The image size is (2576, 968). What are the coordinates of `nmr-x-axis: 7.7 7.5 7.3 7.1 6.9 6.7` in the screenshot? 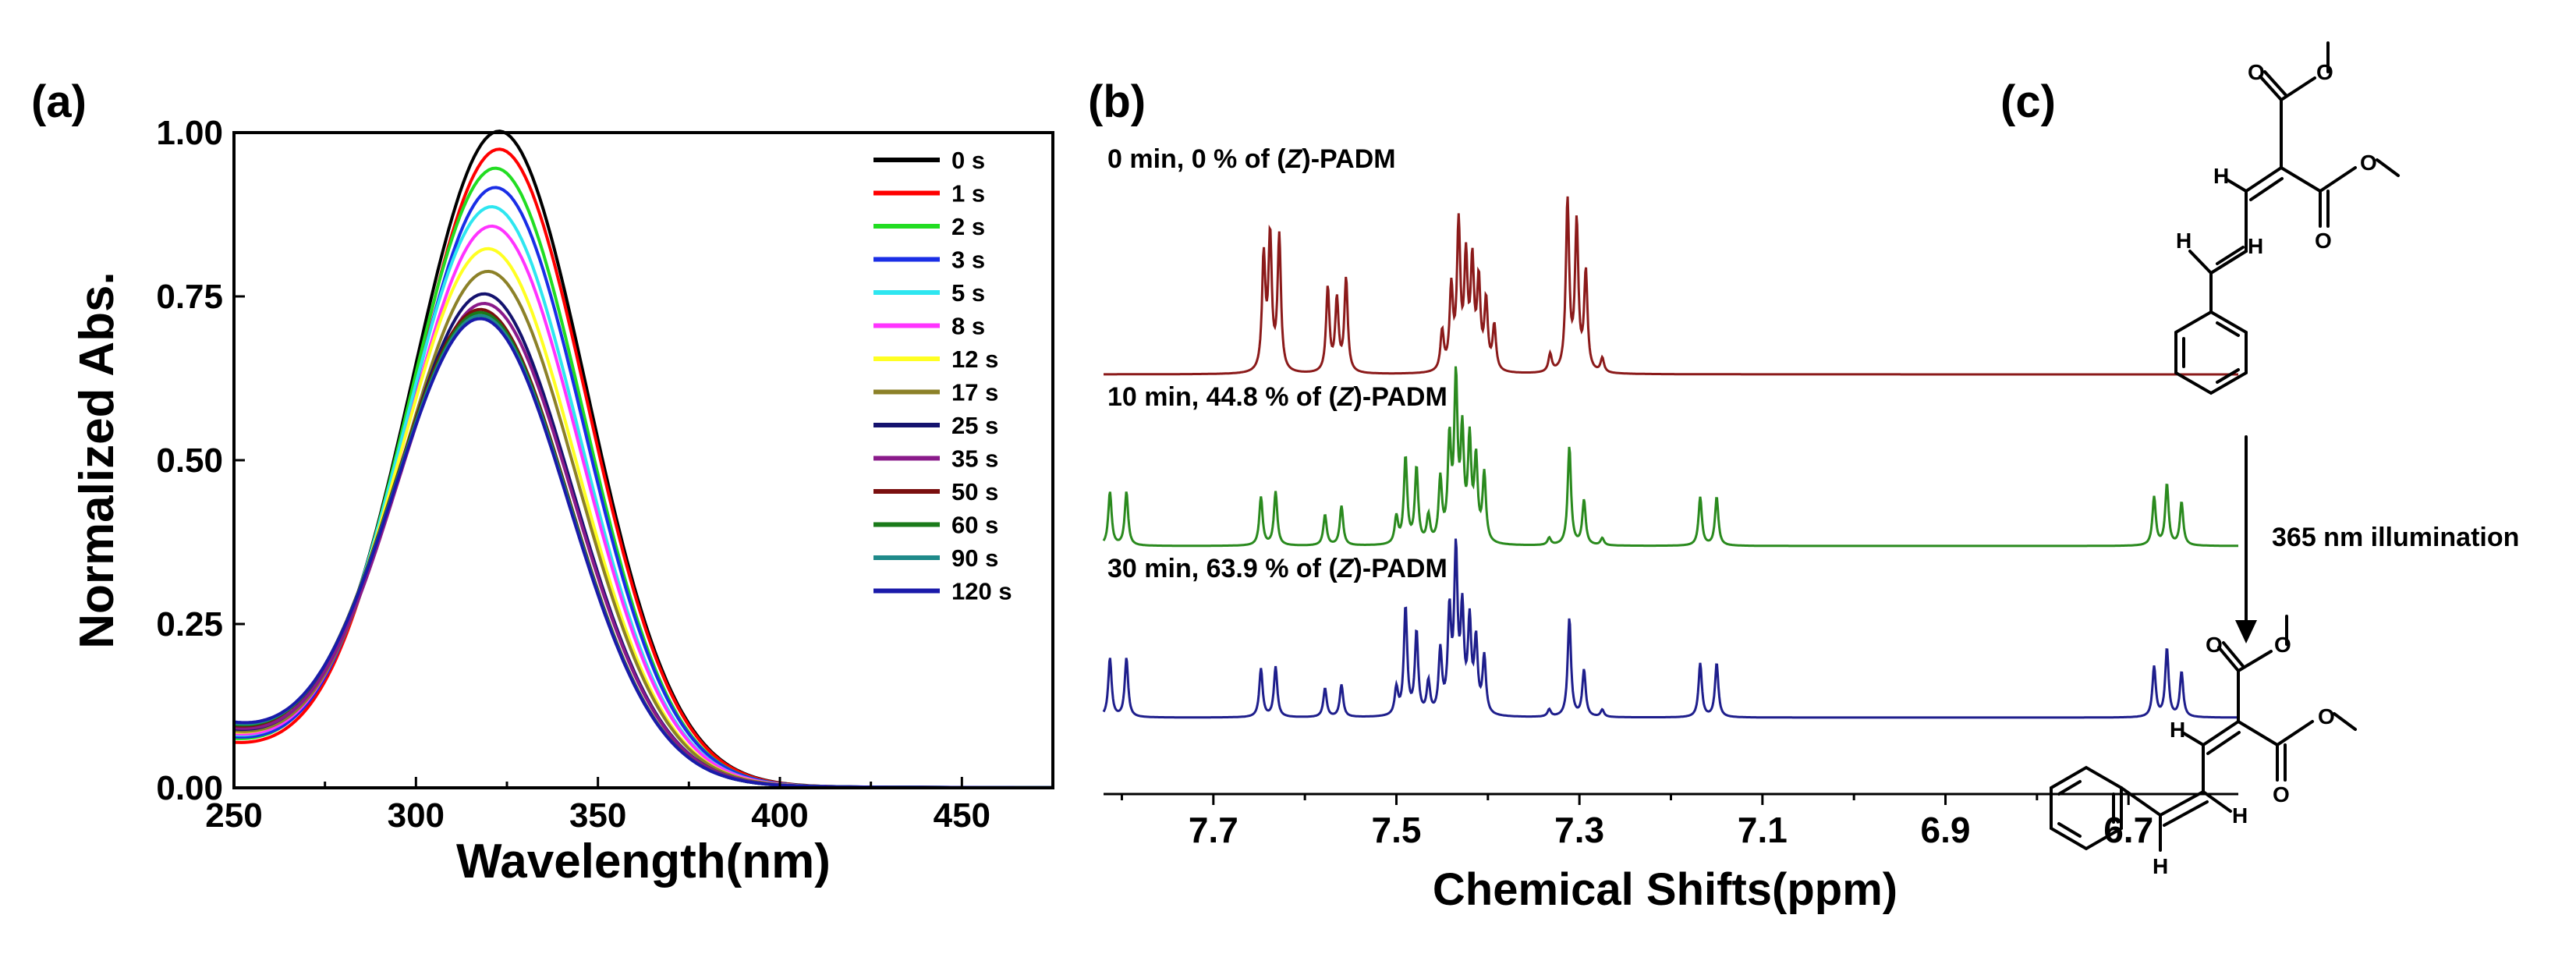 It's located at (1671, 821).